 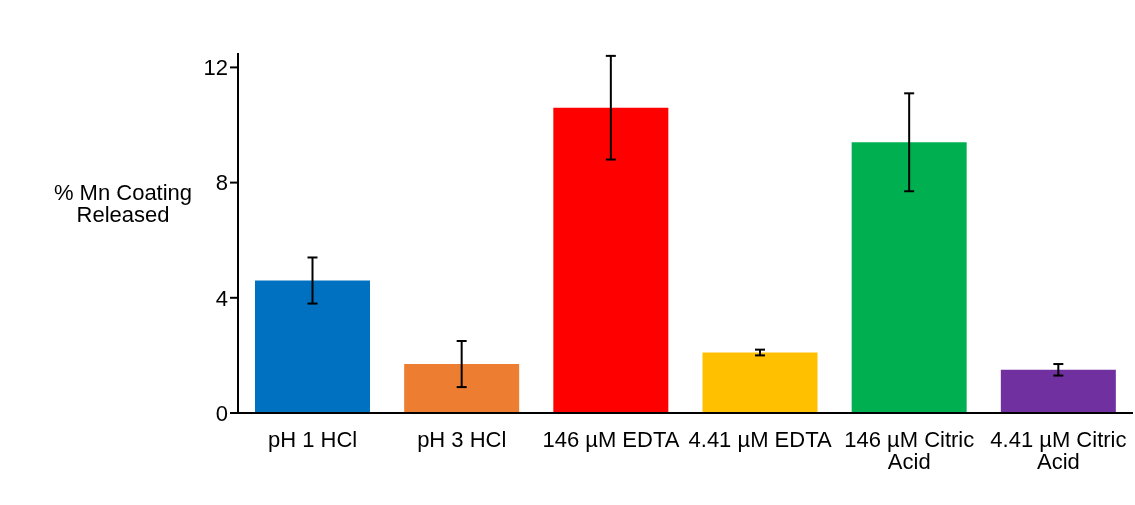 I want to click on y-tick-label: 12, so click(x=215, y=68).